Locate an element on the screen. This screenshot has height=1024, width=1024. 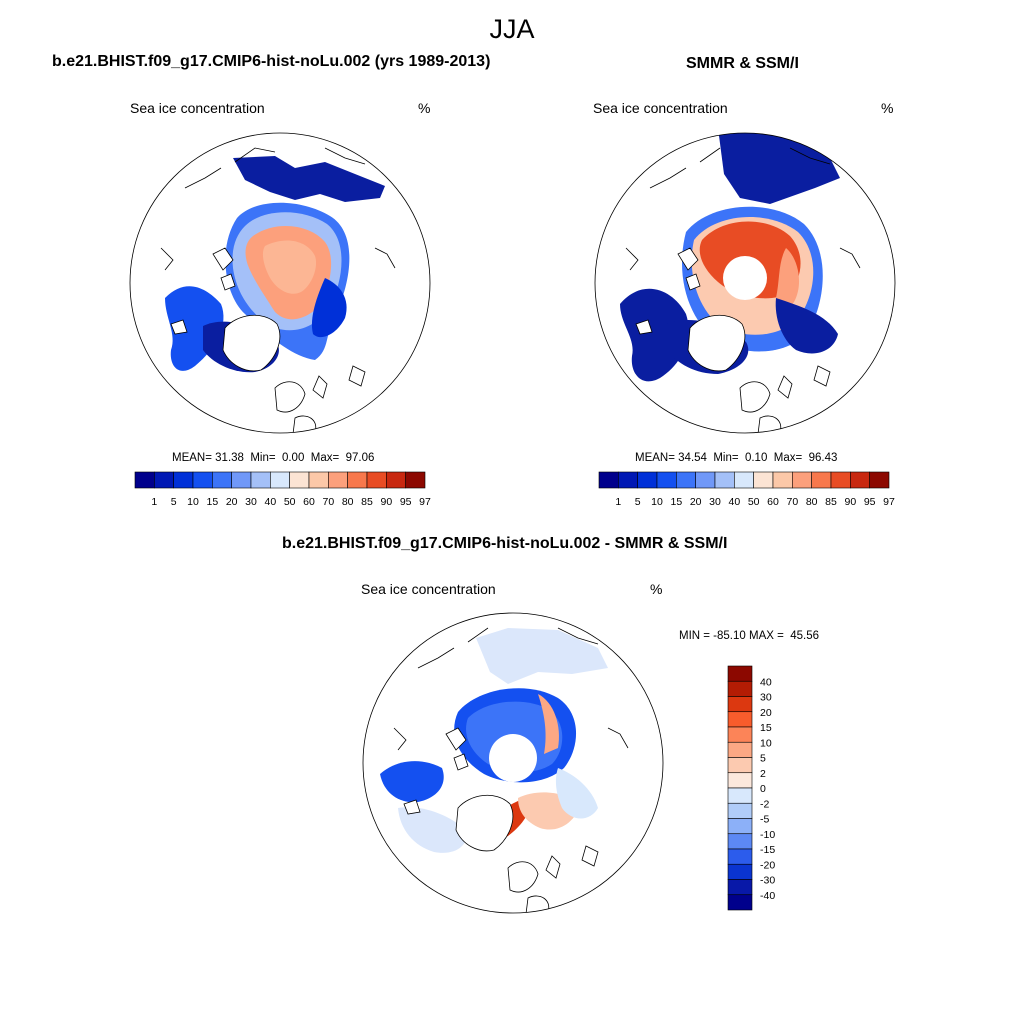
panel3-polar-map is located at coordinates (513, 763).